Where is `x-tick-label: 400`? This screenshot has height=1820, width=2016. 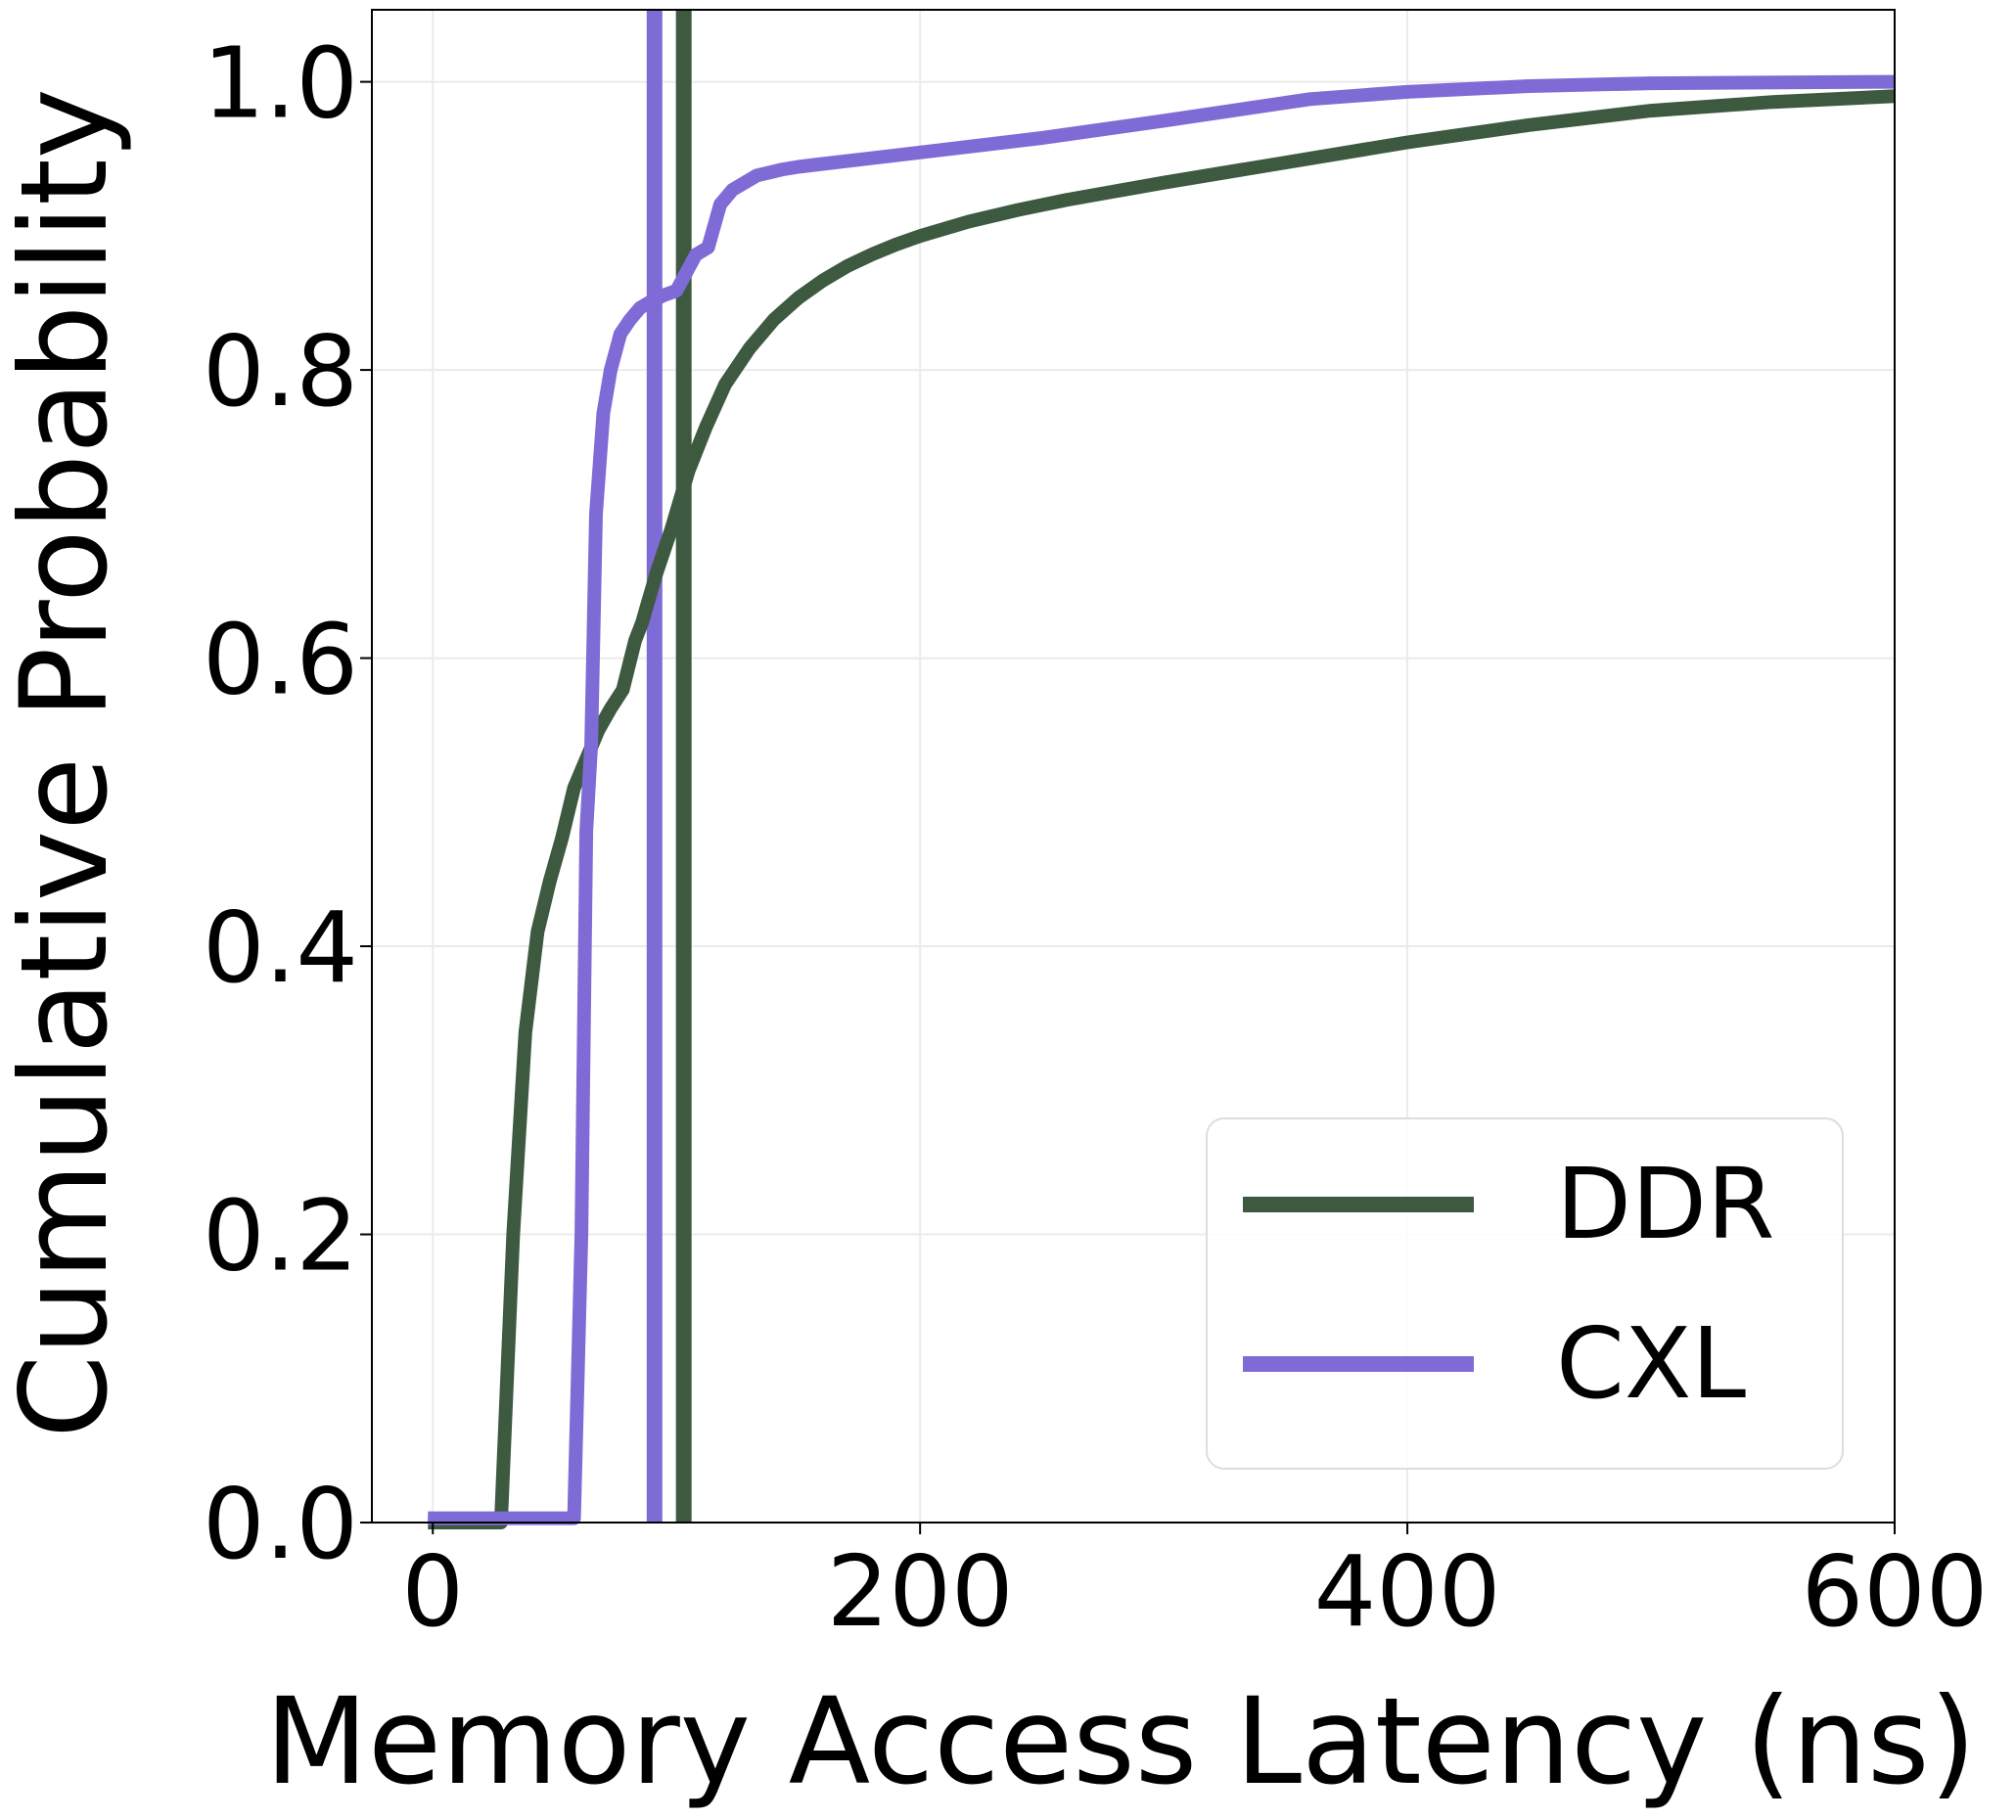 x-tick-label: 400 is located at coordinates (1407, 1591).